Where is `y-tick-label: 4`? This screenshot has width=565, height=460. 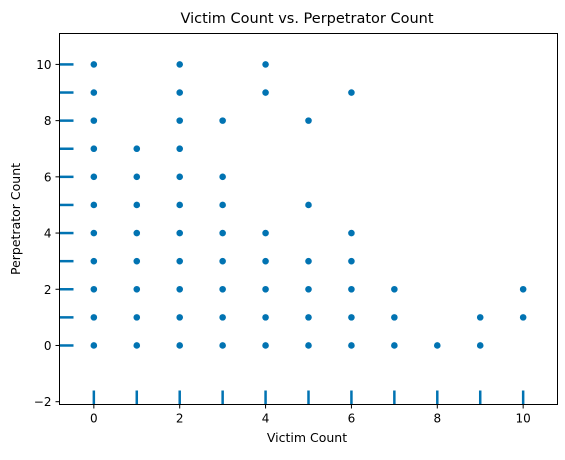
y-tick-label: 4 is located at coordinates (48, 234).